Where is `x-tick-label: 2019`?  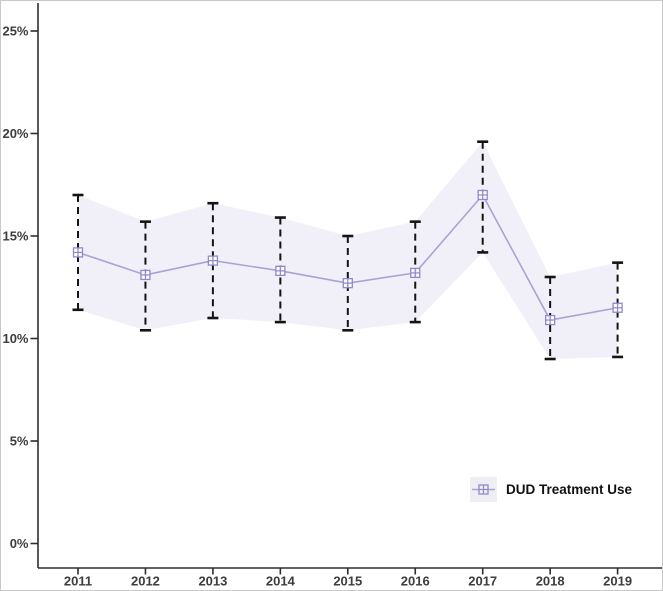 x-tick-label: 2019 is located at coordinates (617, 581).